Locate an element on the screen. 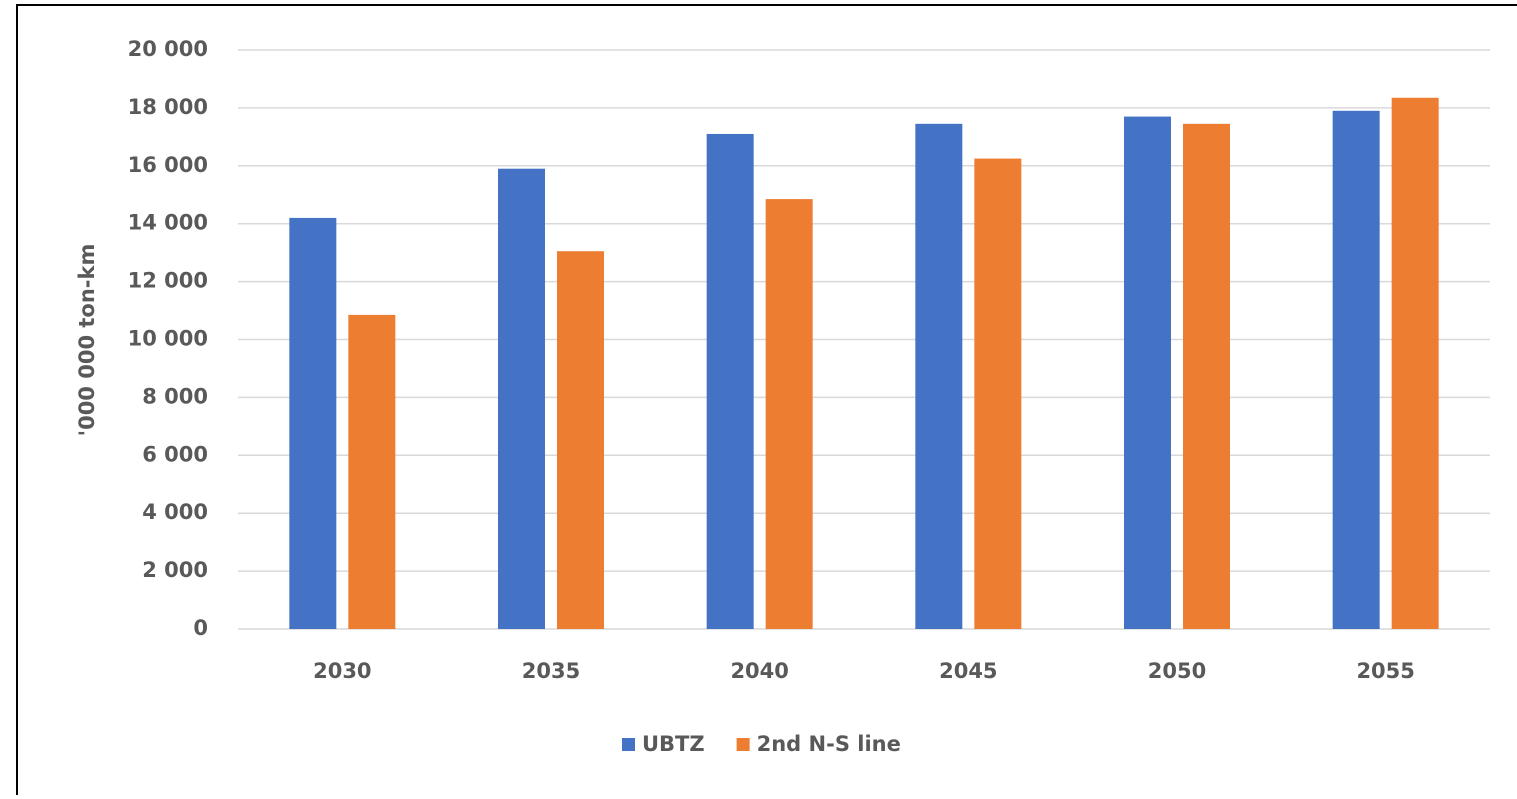 This screenshot has height=799, width=1517. y-tick-label: 14 000 is located at coordinates (168, 223).